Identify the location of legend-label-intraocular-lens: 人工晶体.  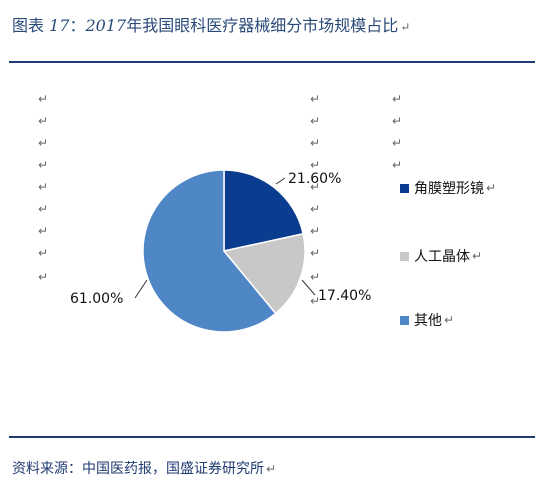
(442, 257).